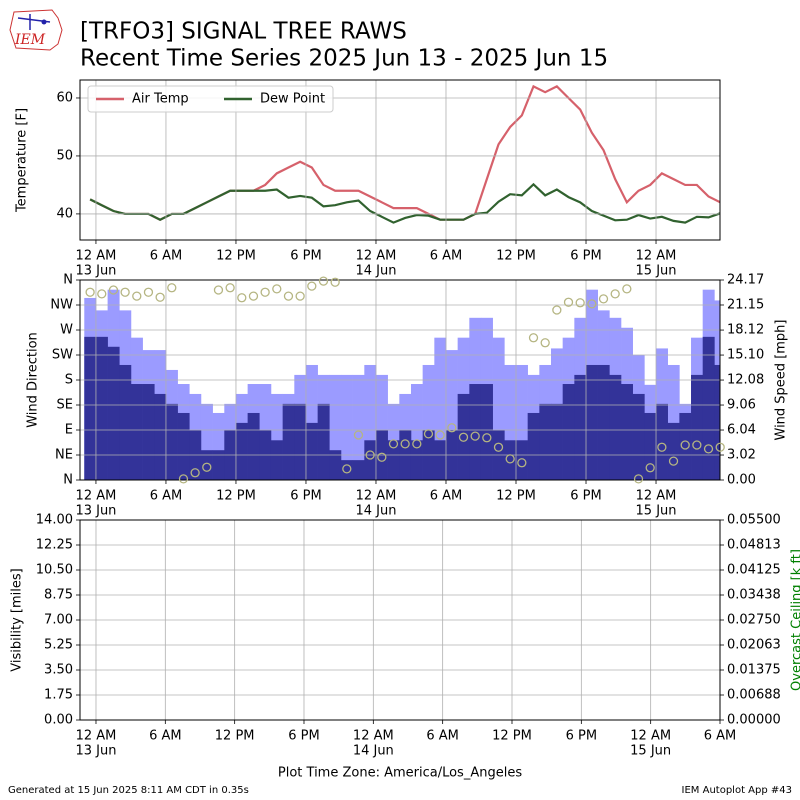 The width and height of the screenshot is (800, 800). Describe the element at coordinates (65, 405) in the screenshot. I see `y-tick-label: SE` at that location.